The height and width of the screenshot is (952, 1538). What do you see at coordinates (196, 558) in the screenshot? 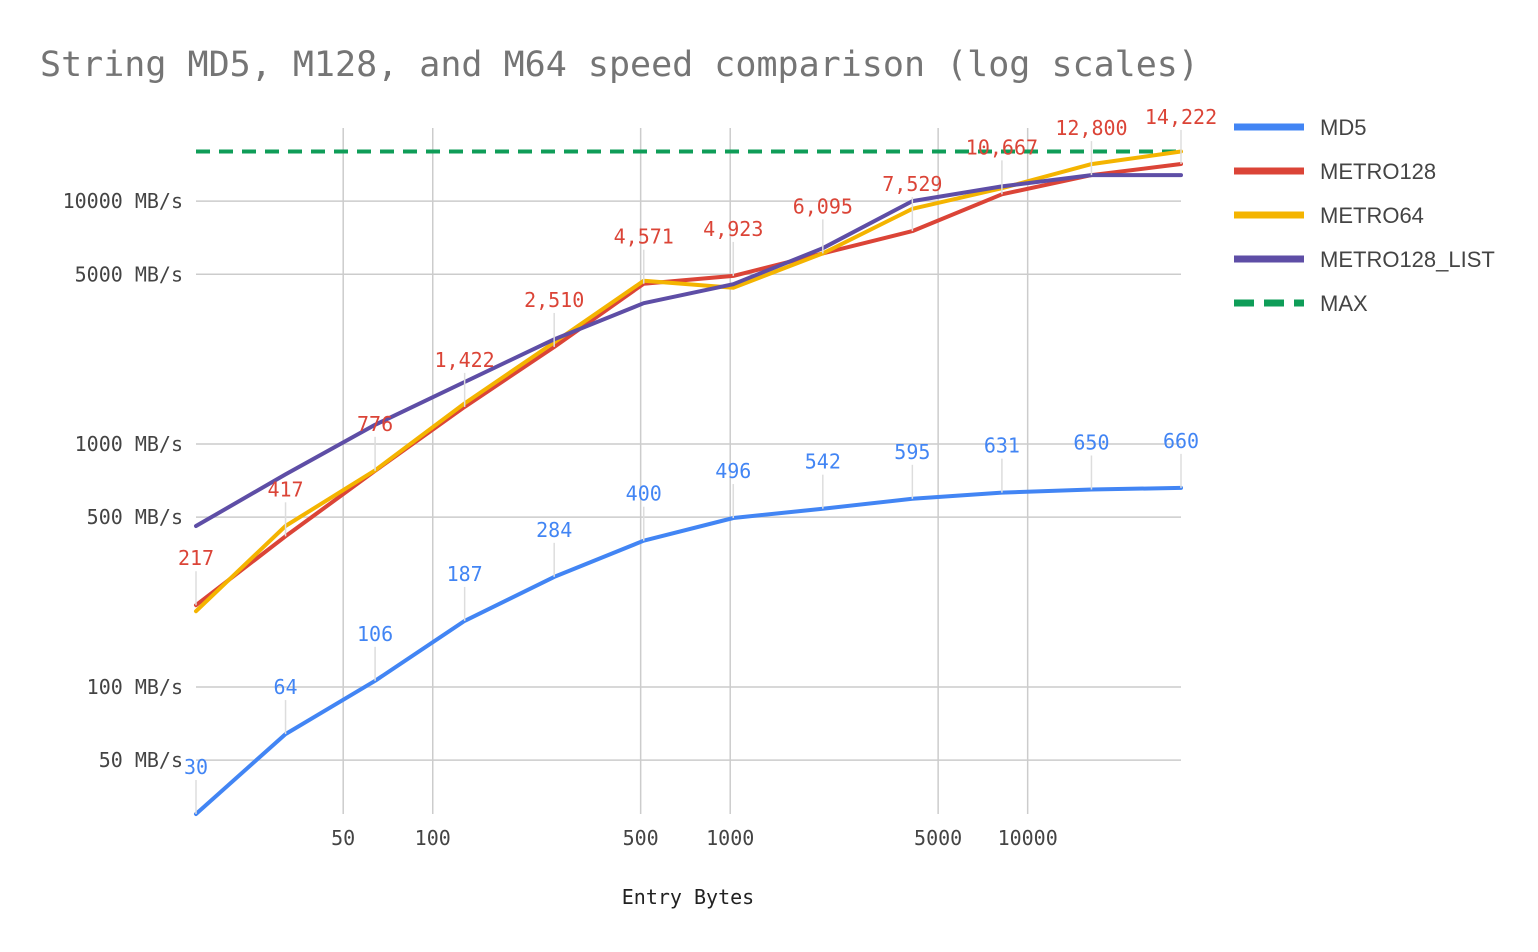
I see `data-label: 217` at bounding box center [196, 558].